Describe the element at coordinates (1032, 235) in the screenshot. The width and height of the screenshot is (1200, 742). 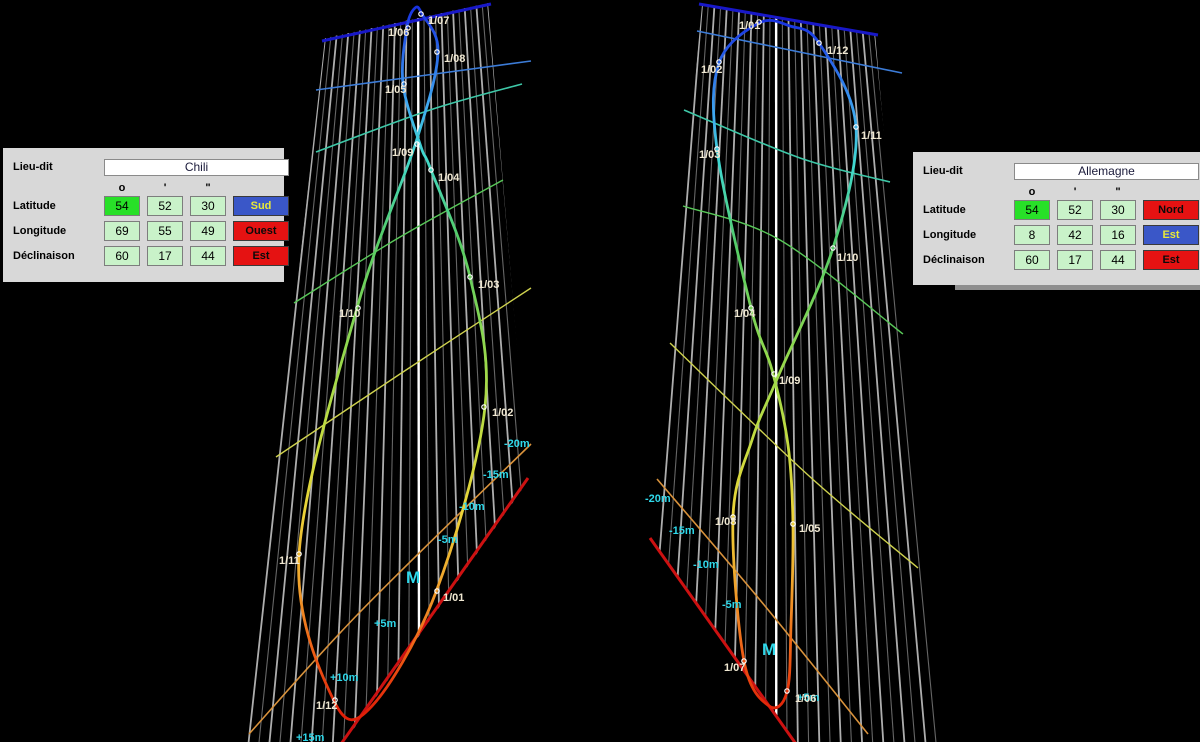
I see `longitude-deg-field: 8` at that location.